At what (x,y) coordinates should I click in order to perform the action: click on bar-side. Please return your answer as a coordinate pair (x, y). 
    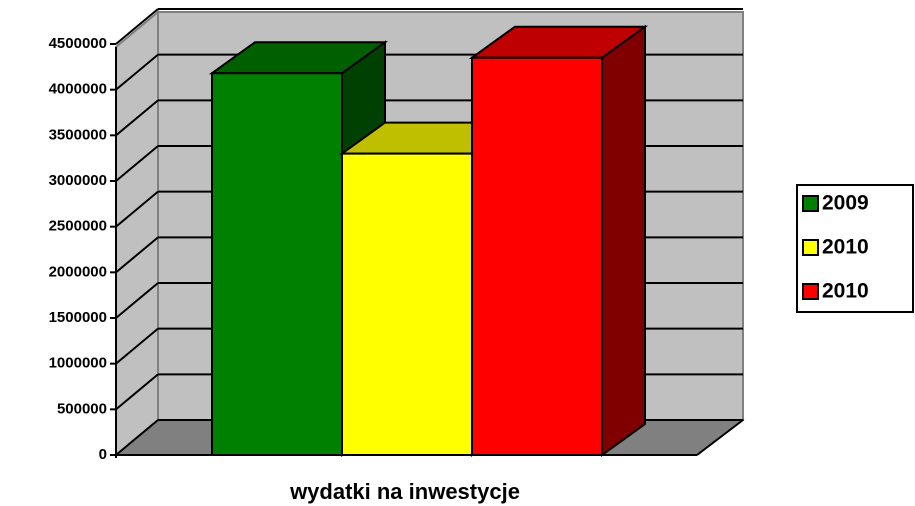
    Looking at the image, I should click on (623, 240).